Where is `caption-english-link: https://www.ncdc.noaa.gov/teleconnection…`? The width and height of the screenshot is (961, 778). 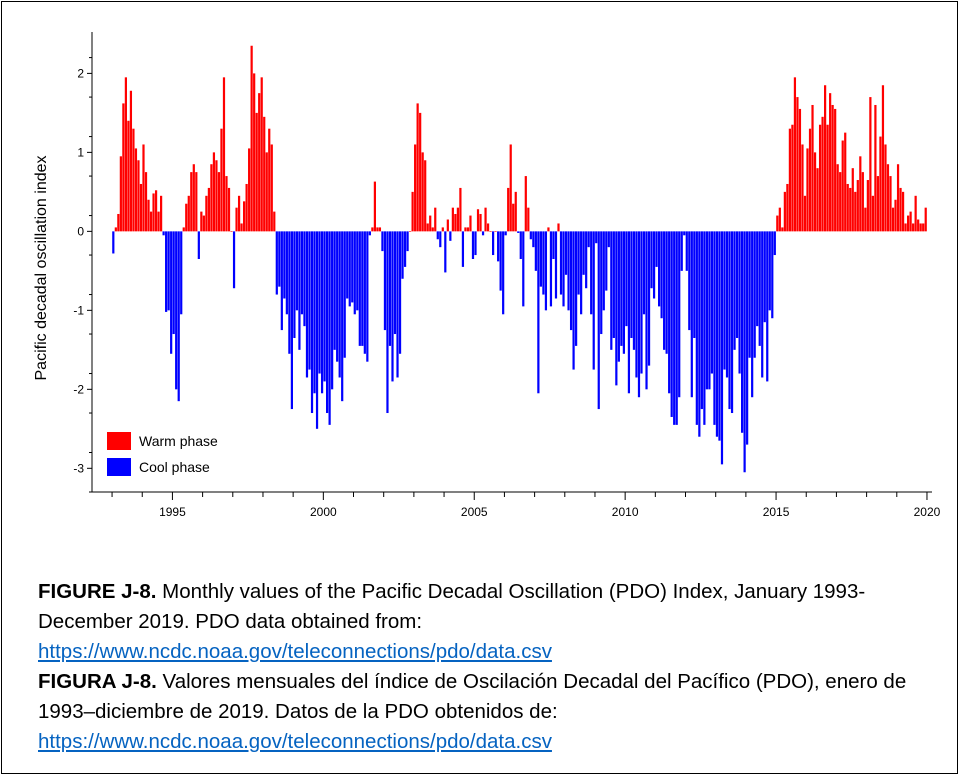 caption-english-link: https://www.ncdc.noaa.gov/teleconnection… is located at coordinates (295, 651).